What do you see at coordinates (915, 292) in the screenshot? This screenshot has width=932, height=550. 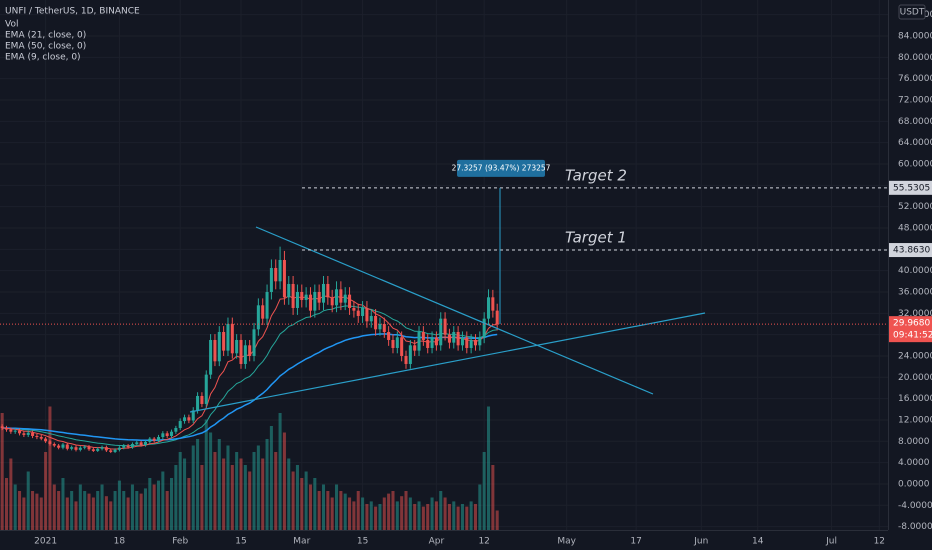 I see `y-tick-label: 36.0000` at bounding box center [915, 292].